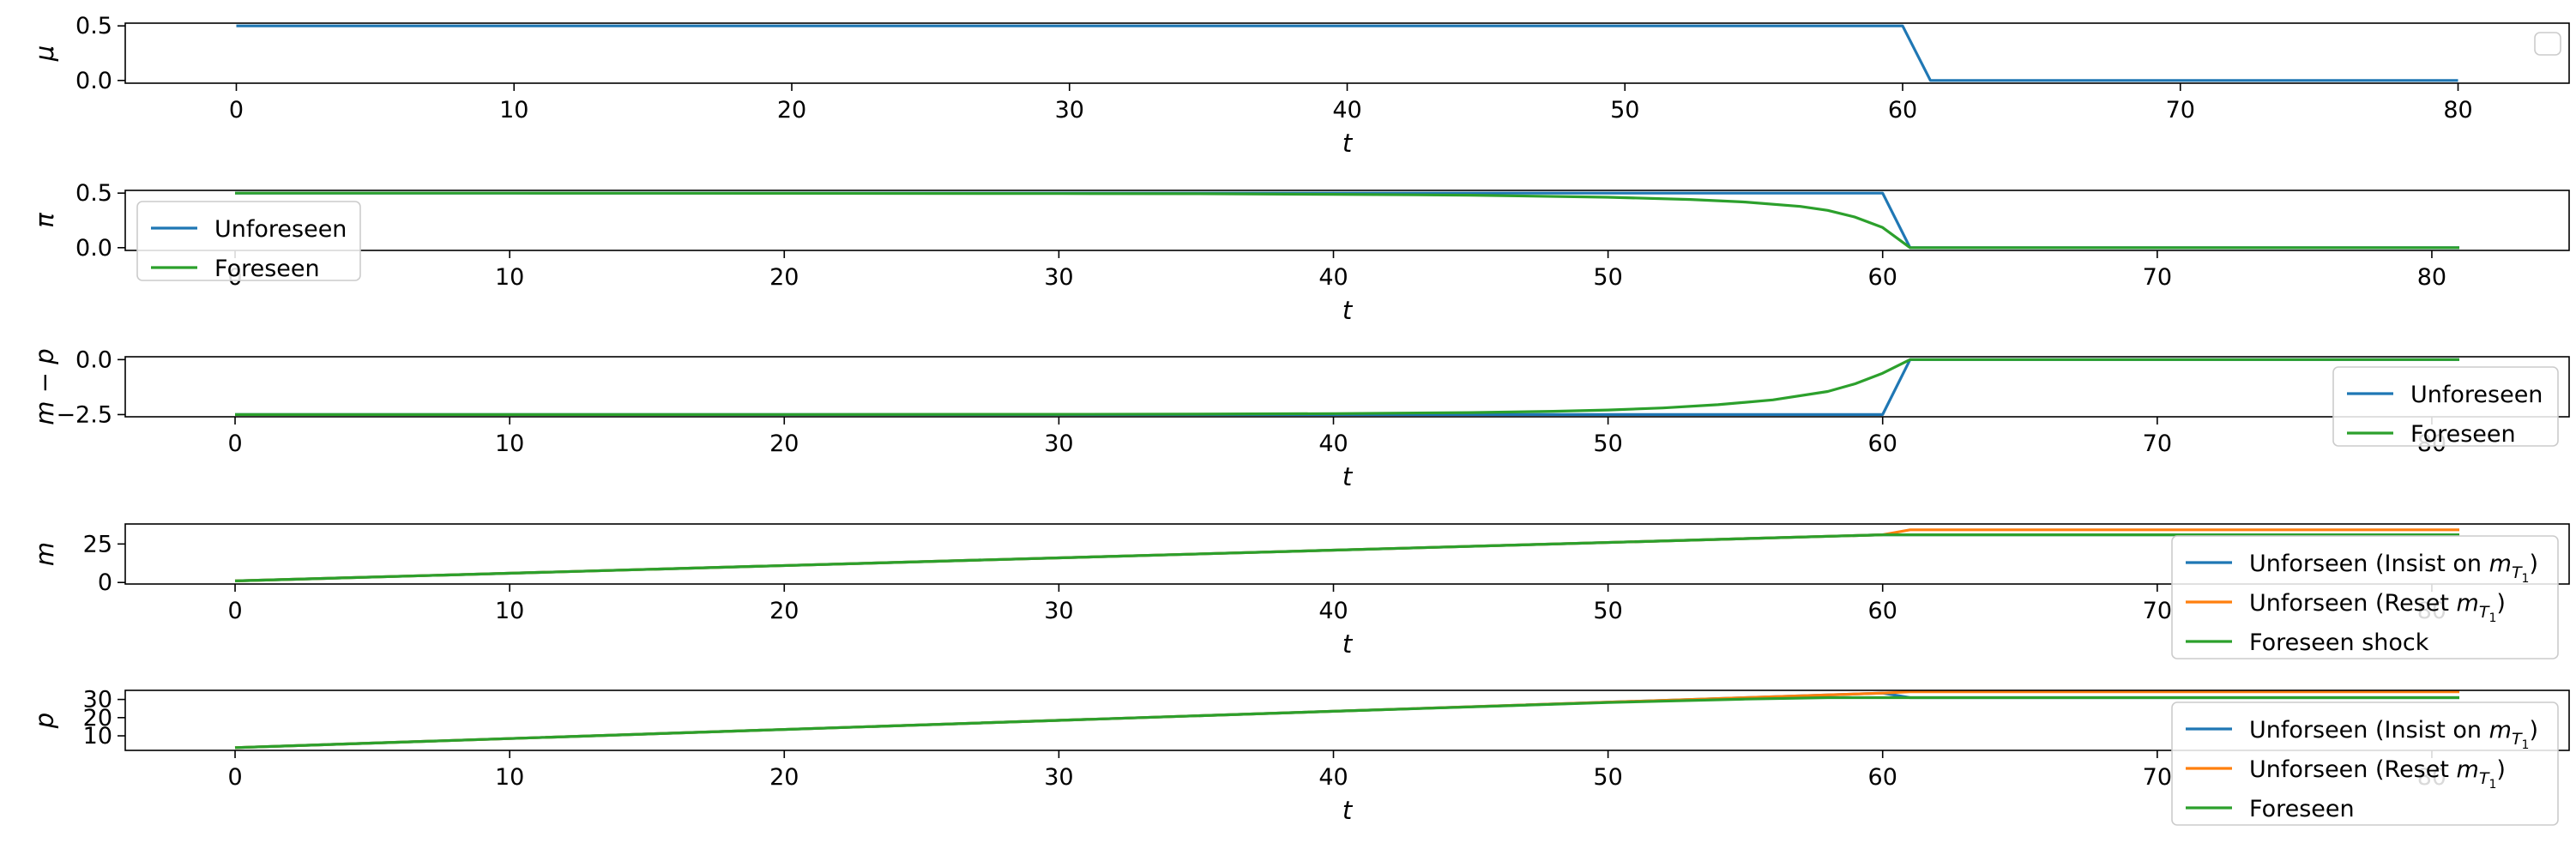  I want to click on legend-entry-label: Foreseen shock, so click(2339, 642).